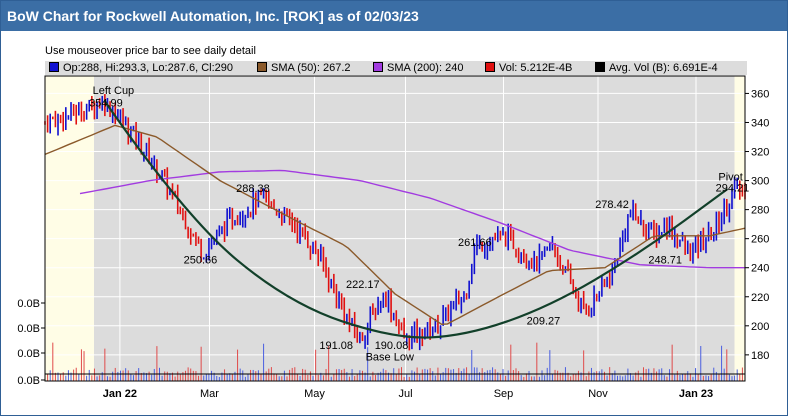 This screenshot has width=788, height=416. What do you see at coordinates (760, 182) in the screenshot?
I see `y-tick-label: 300` at bounding box center [760, 182].